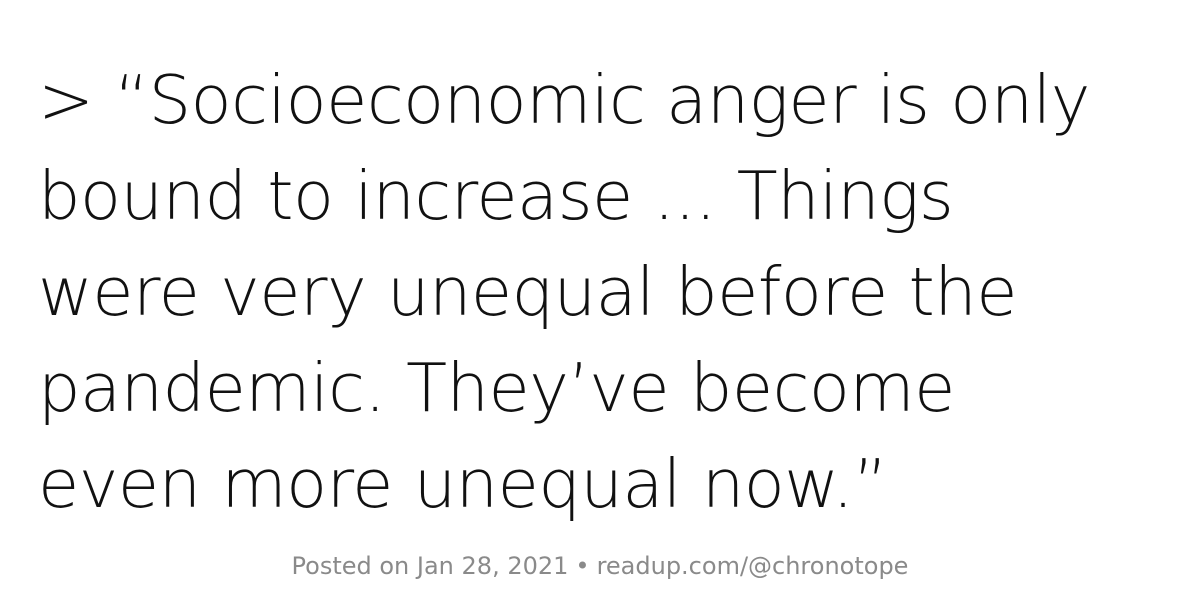  Describe the element at coordinates (430, 566) in the screenshot. I see `posted-date: Posted on Jan 28, 2021` at that location.